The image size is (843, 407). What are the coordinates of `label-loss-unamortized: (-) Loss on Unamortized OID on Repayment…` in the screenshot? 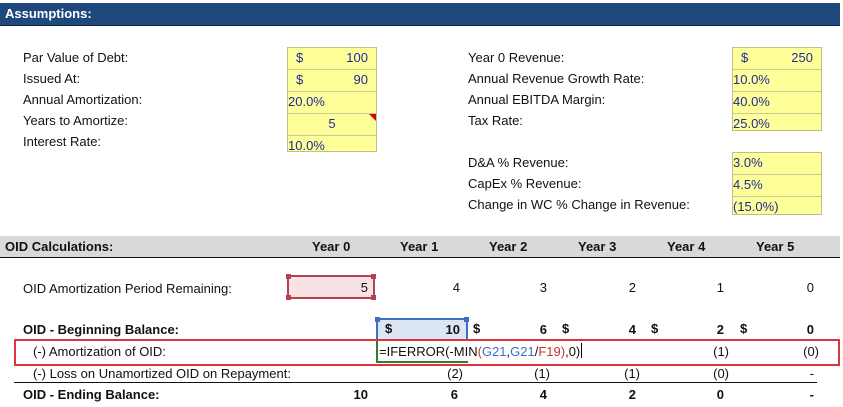 It's located at (162, 373).